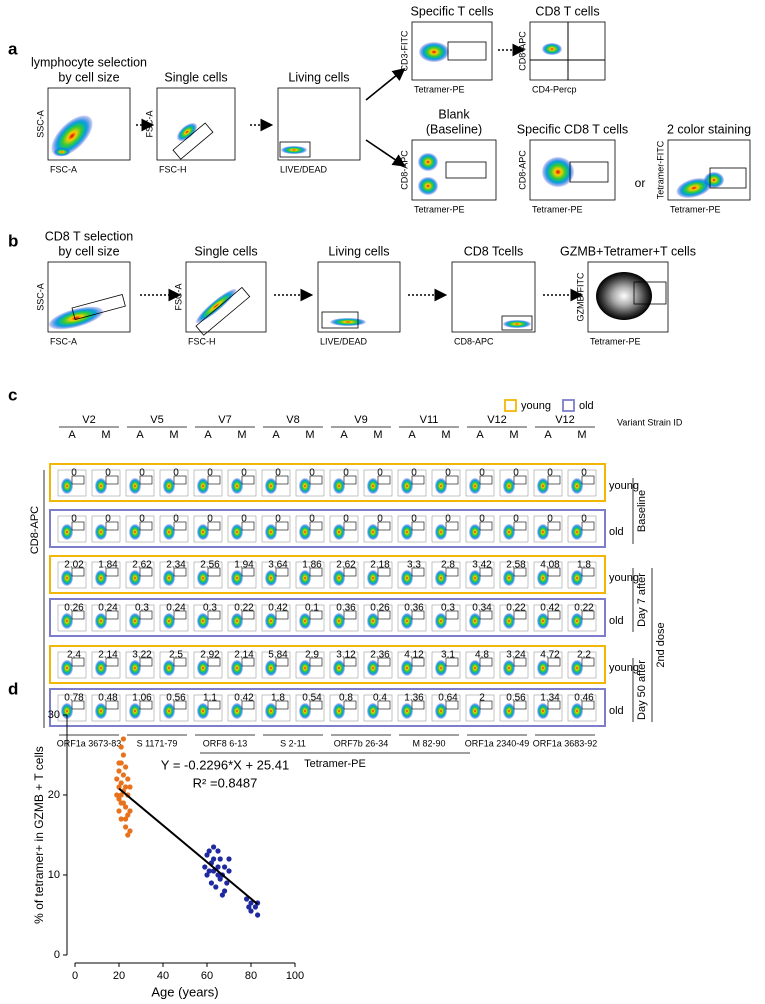 The image size is (765, 1004). I want to click on y-axis-label: CD8-APC, so click(35, 530).